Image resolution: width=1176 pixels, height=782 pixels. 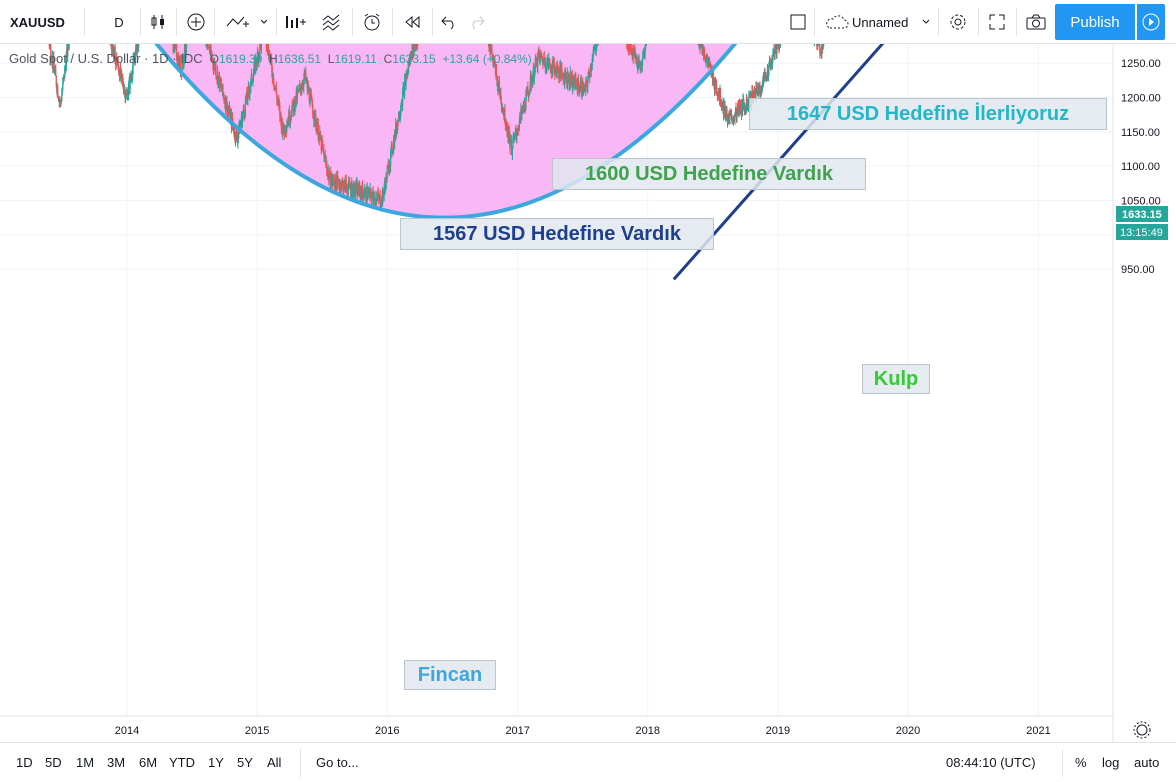 I want to click on fullscreen-icon, so click(x=997, y=22).